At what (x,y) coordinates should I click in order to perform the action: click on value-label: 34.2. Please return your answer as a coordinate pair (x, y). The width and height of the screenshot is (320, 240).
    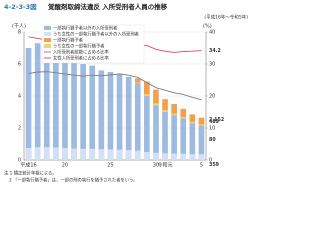
    Looking at the image, I should click on (215, 51).